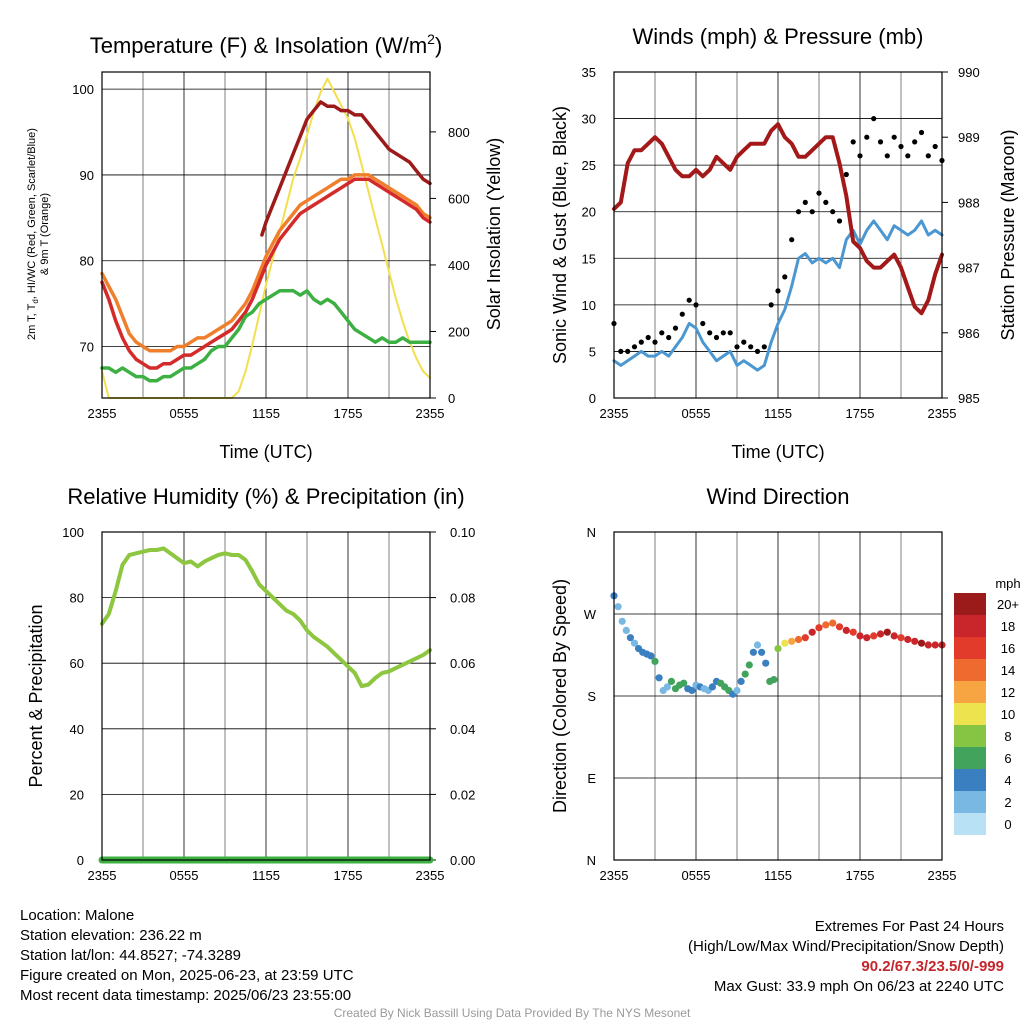 The width and height of the screenshot is (1024, 1024). I want to click on colorbar-label-10: 10, so click(1008, 714).